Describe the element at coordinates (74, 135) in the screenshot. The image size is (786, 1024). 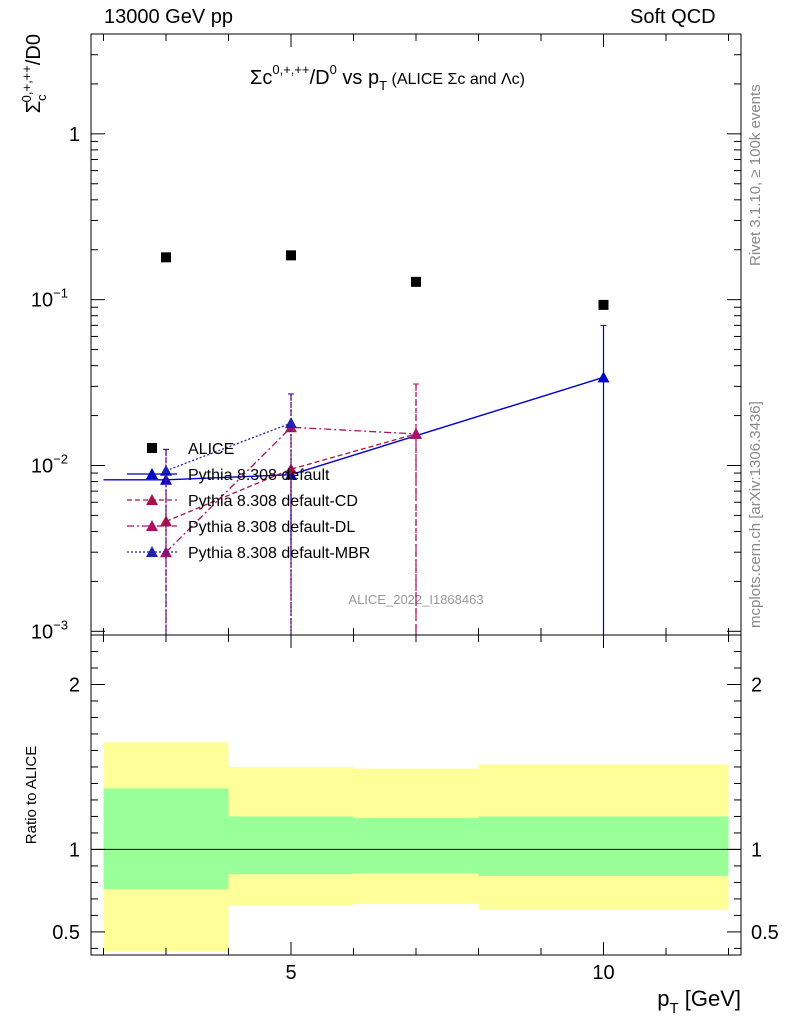
I see `y-tick-label: 1` at that location.